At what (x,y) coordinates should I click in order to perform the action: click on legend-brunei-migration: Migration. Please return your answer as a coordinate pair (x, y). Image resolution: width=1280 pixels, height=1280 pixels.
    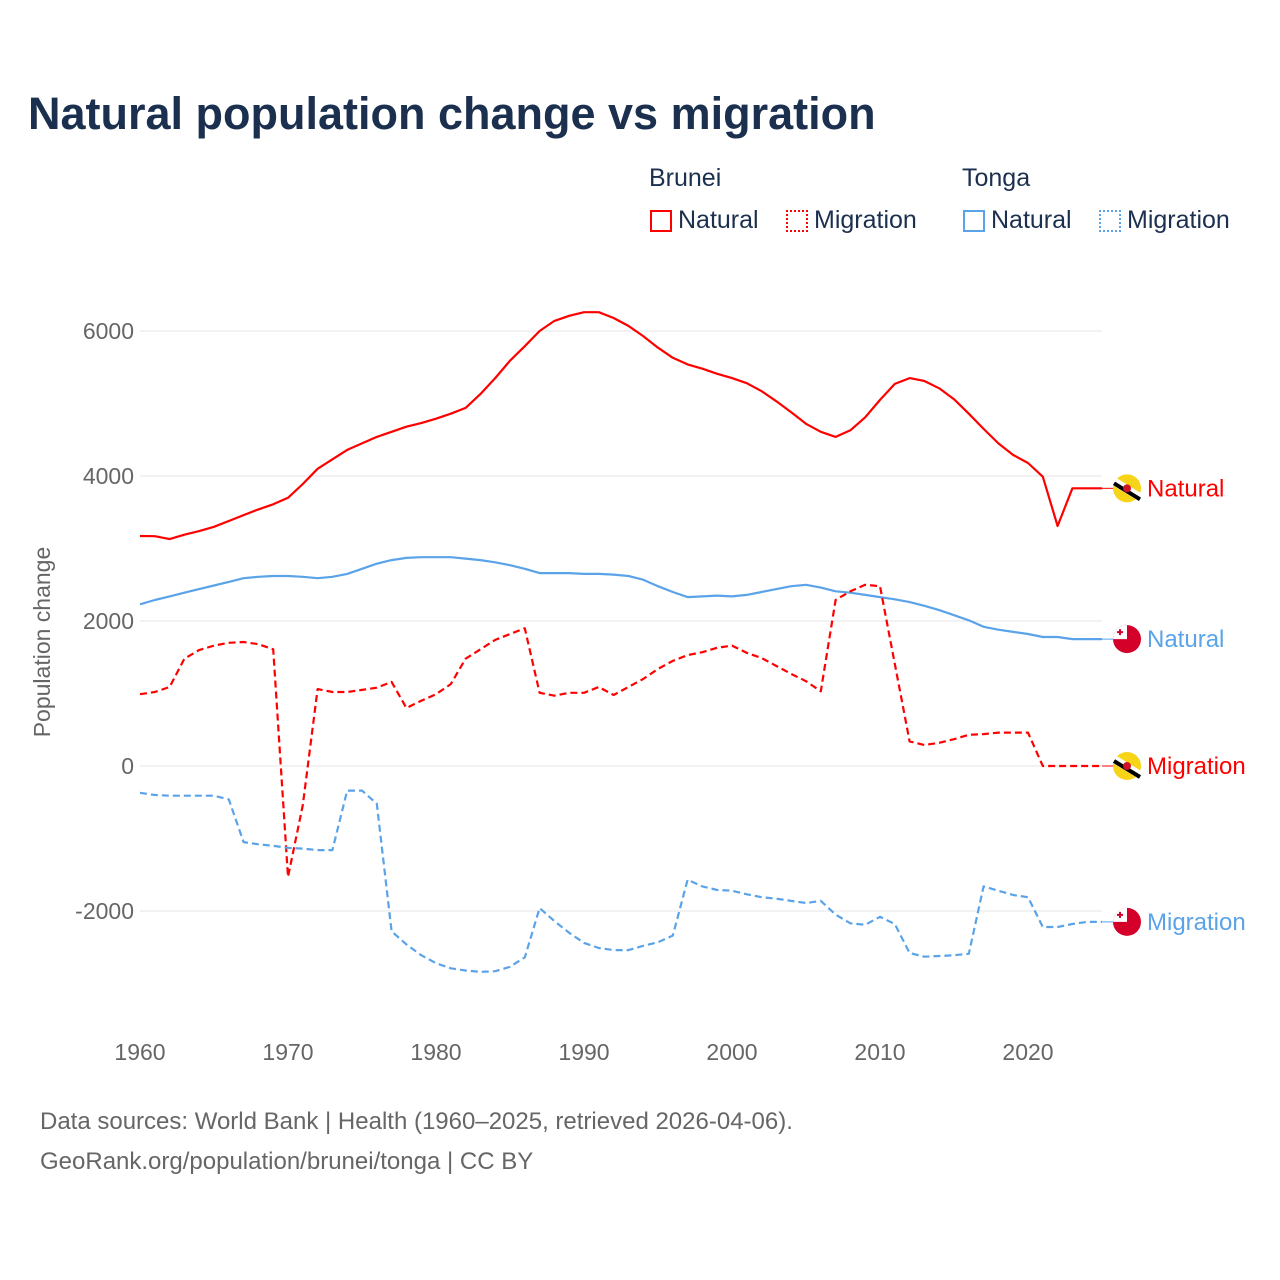
    Looking at the image, I should click on (851, 220).